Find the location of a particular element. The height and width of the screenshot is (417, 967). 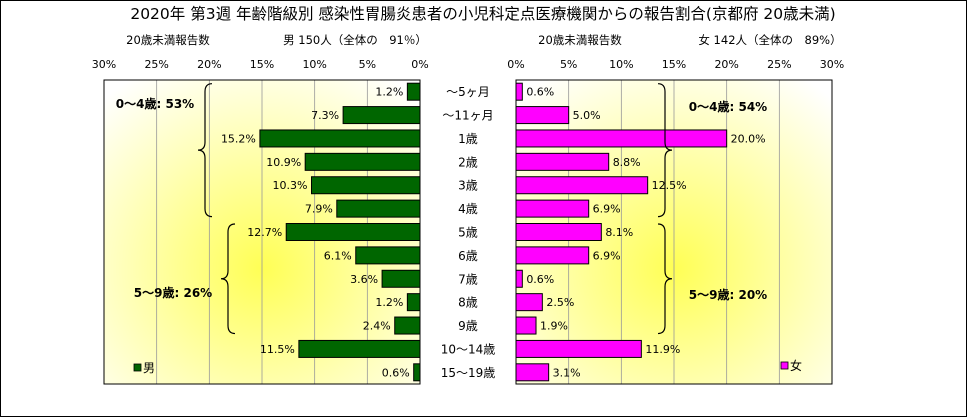

category-label: 5歳 is located at coordinates (468, 233).